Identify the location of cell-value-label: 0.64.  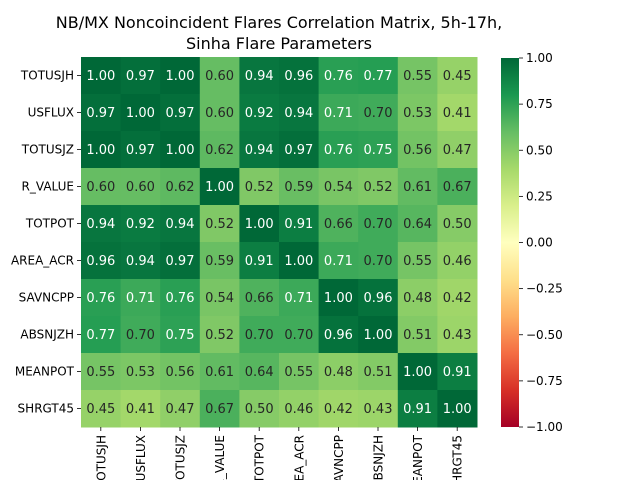
(259, 372).